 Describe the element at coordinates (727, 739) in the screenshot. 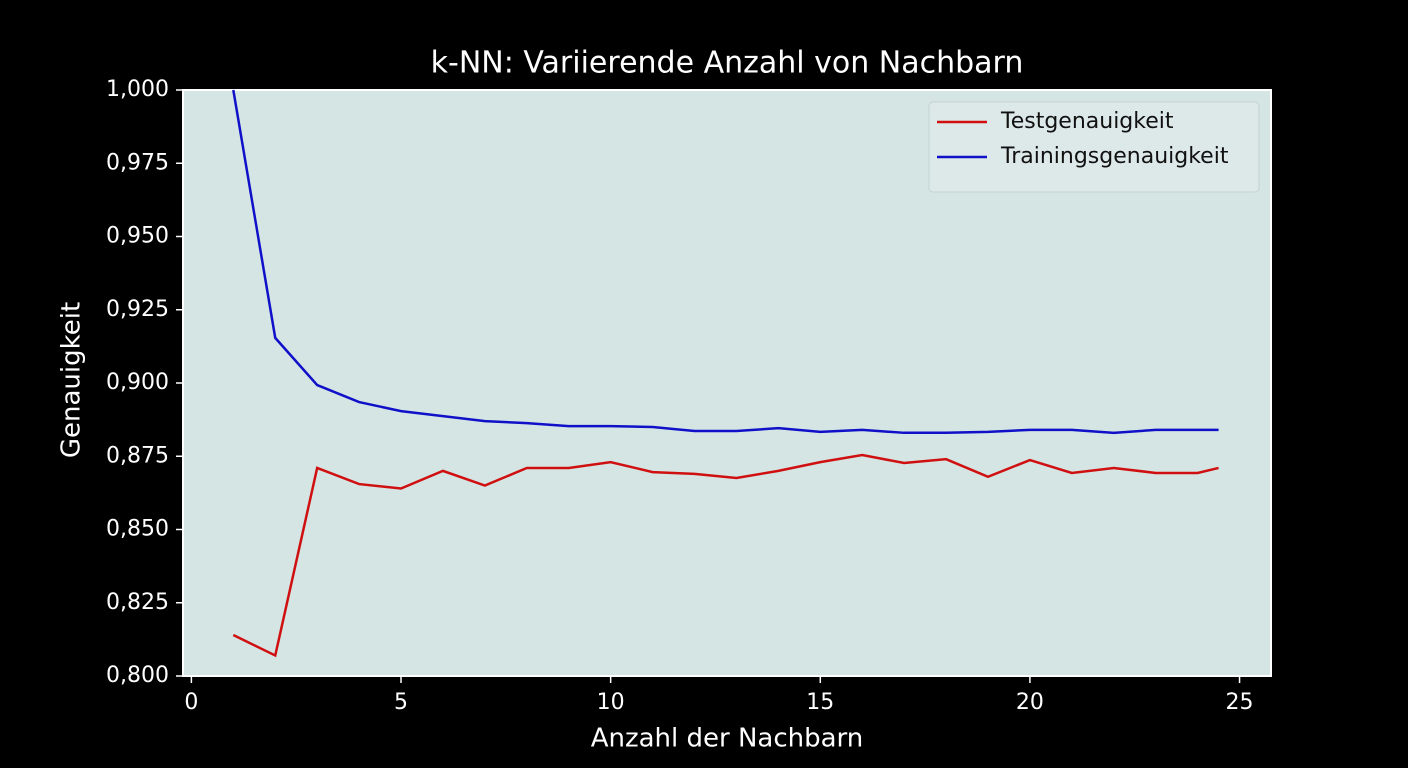

I see `x-axis-label: Anzahl der Nachbarn` at that location.